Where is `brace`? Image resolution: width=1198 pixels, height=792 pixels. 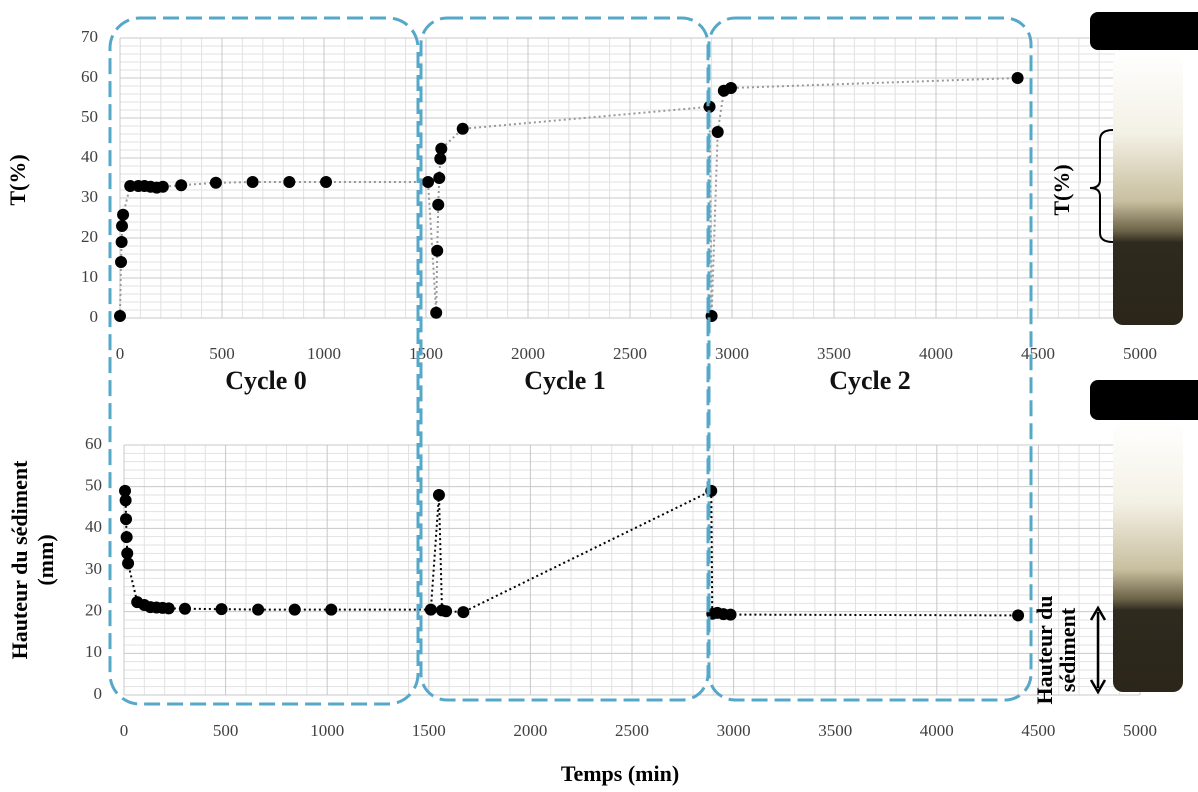 brace is located at coordinates (1101, 186).